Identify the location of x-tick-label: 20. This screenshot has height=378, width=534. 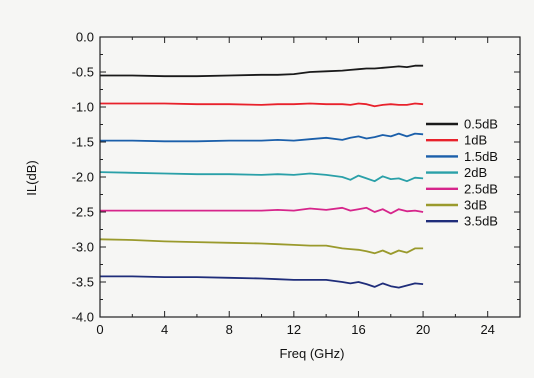
(423, 329).